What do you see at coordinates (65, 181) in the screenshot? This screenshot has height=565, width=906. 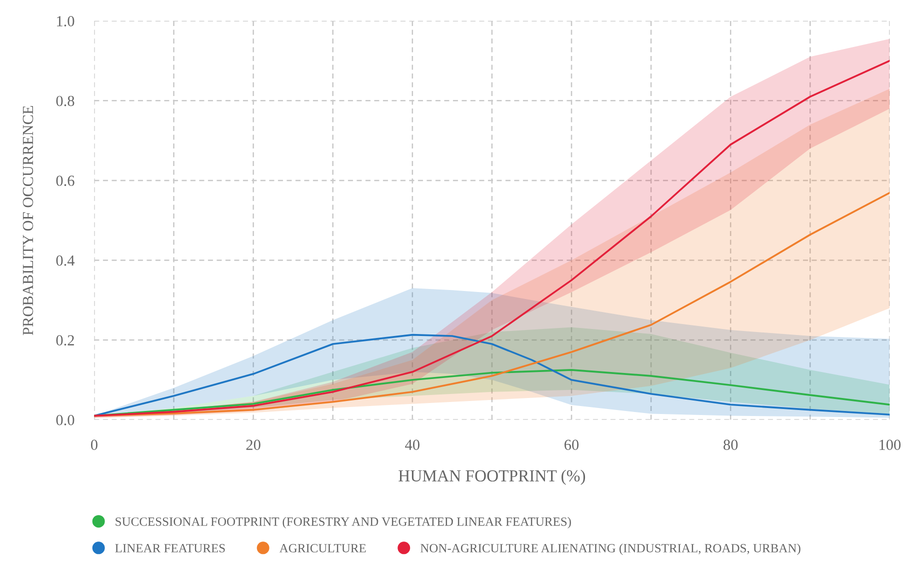 I see `y-tick-label: 0.6` at bounding box center [65, 181].